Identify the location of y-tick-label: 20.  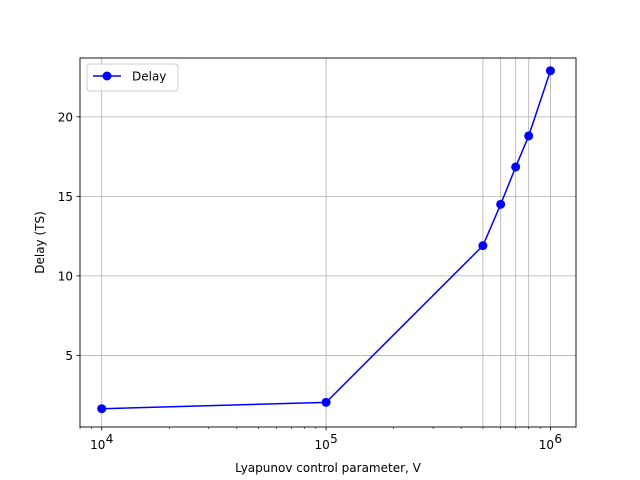
(65, 117).